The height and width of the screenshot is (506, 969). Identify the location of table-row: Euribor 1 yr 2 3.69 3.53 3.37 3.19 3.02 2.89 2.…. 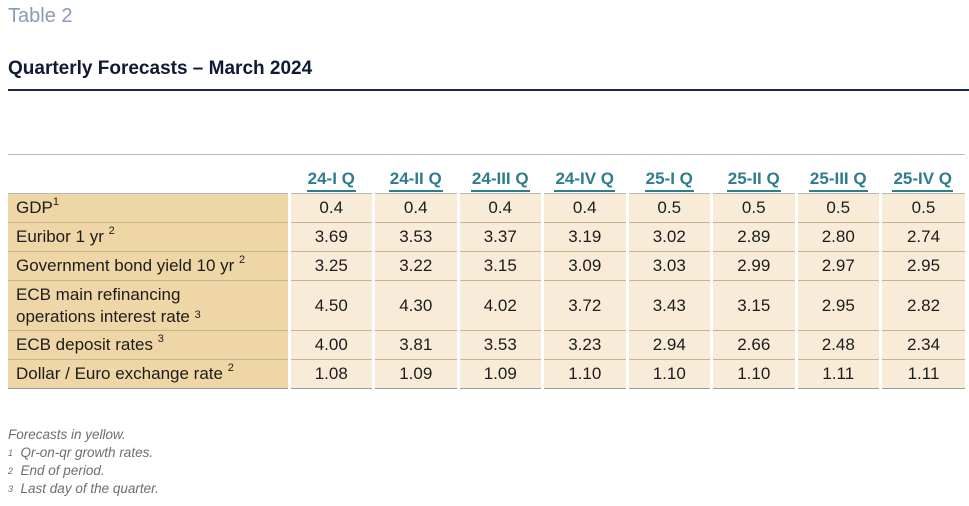
(486, 237).